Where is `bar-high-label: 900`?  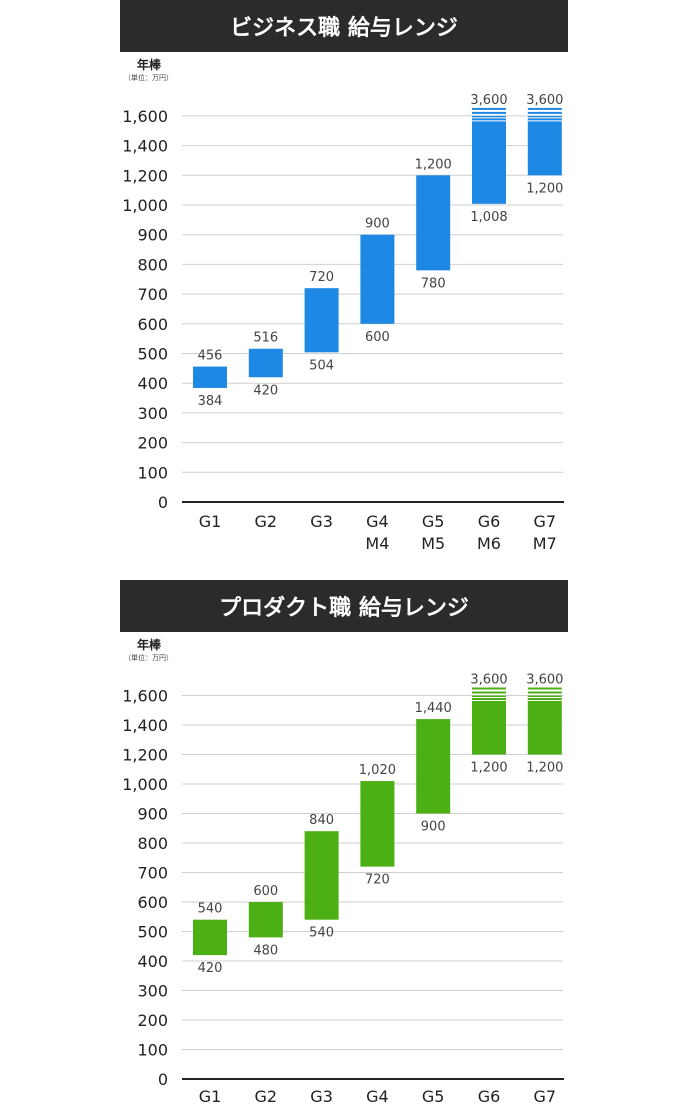
bar-high-label: 900 is located at coordinates (377, 224).